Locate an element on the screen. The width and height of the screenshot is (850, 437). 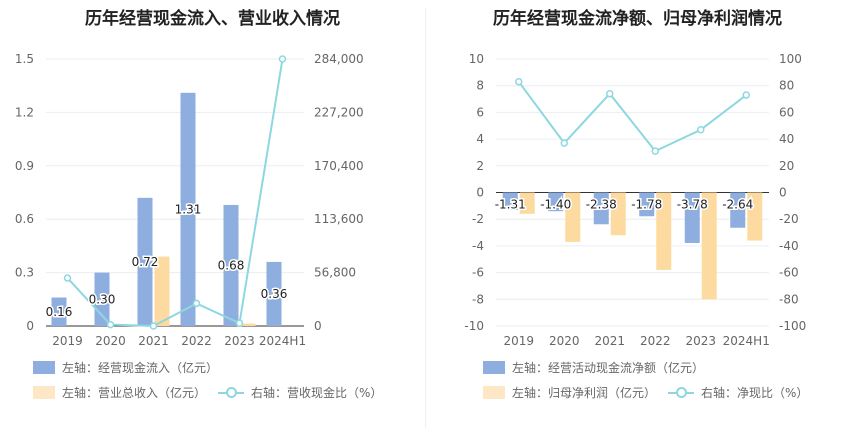
y-left-tick-label: -6 is located at coordinates (478, 273).